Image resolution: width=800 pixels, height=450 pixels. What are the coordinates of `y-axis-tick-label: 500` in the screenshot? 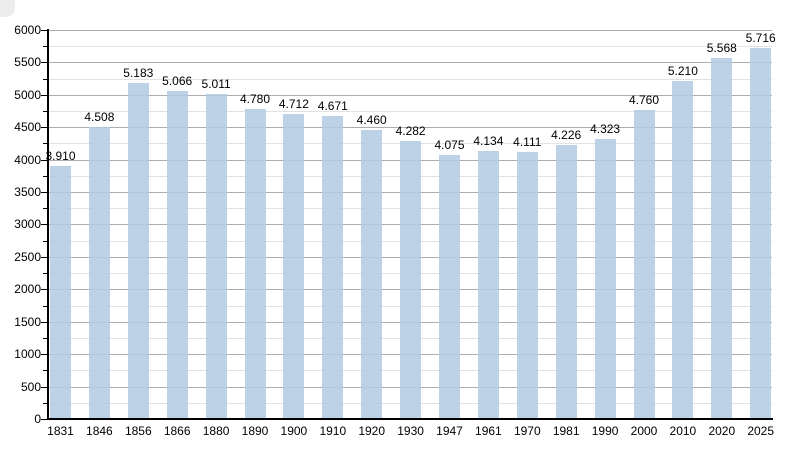 It's located at (30, 387).